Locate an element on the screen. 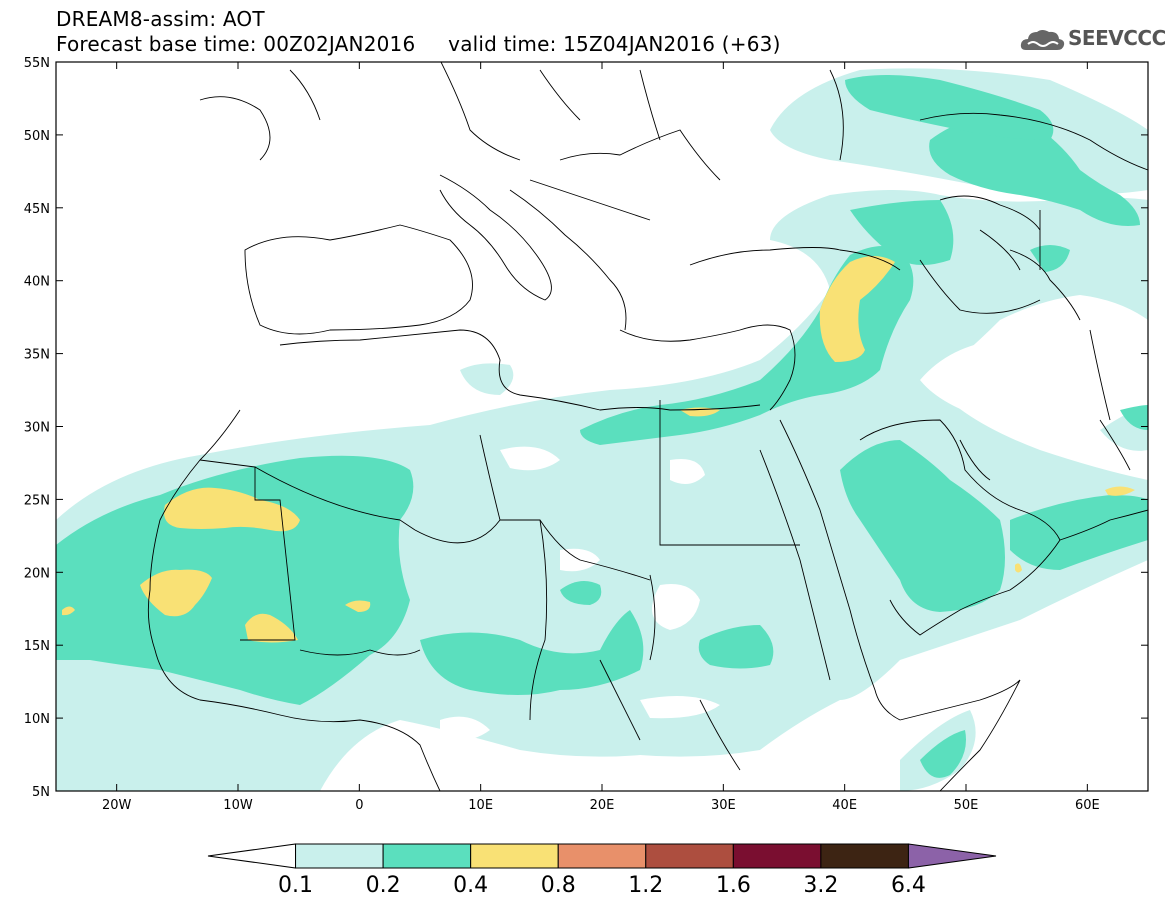 This screenshot has width=1165, height=905. lat-label: 30N is located at coordinates (37, 428).